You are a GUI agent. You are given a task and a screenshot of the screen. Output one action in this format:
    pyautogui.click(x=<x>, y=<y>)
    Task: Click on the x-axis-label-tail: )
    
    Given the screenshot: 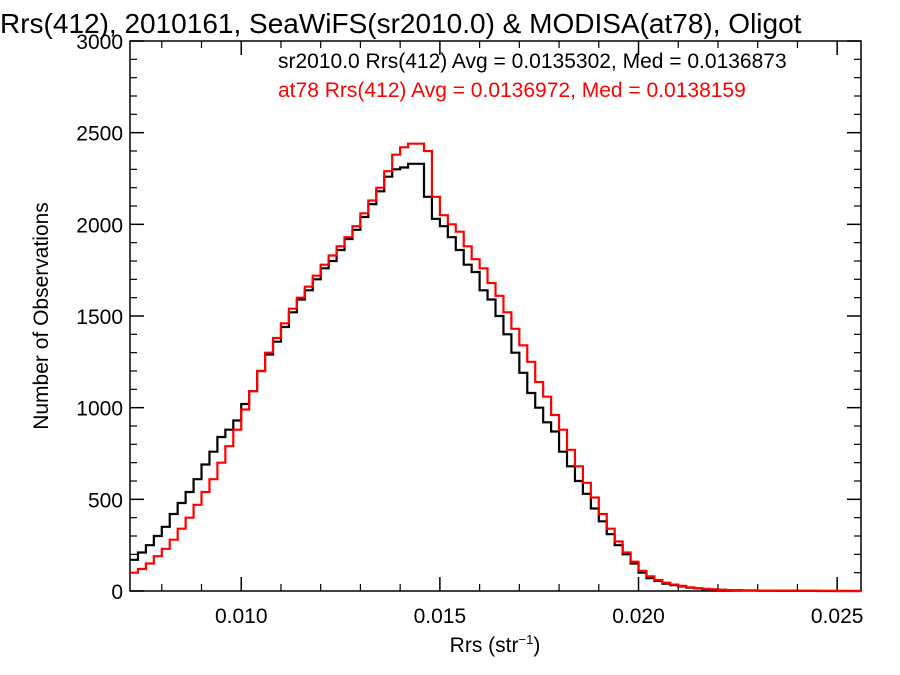 What is the action you would take?
    pyautogui.click(x=536, y=645)
    